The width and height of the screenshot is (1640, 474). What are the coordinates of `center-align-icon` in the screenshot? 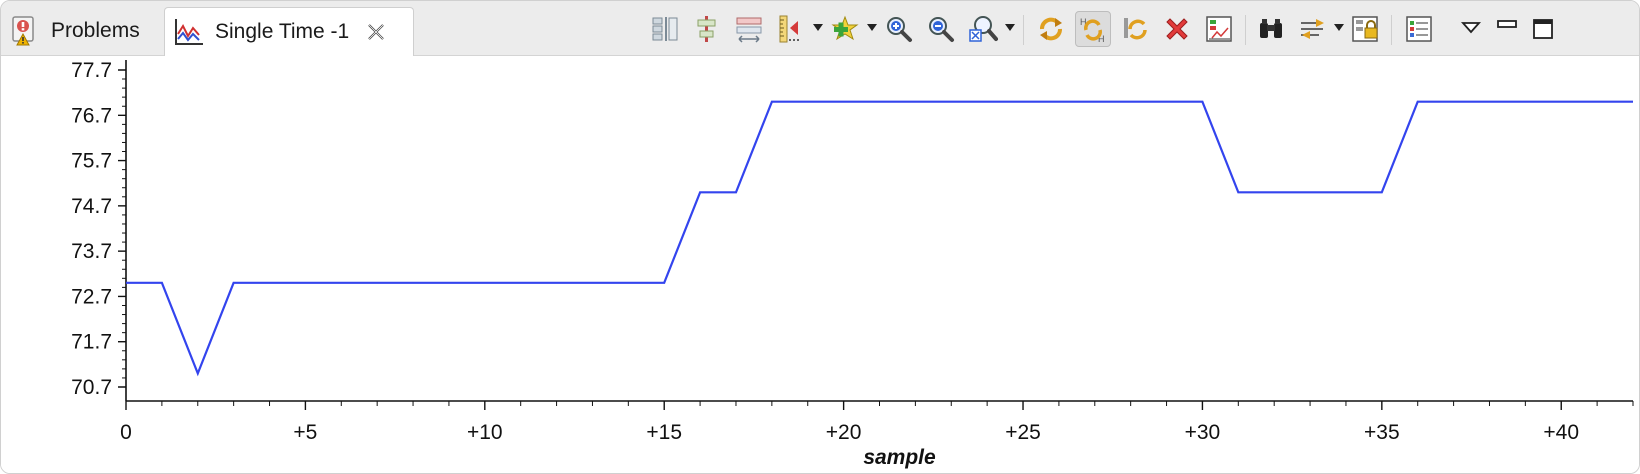 It's located at (707, 29).